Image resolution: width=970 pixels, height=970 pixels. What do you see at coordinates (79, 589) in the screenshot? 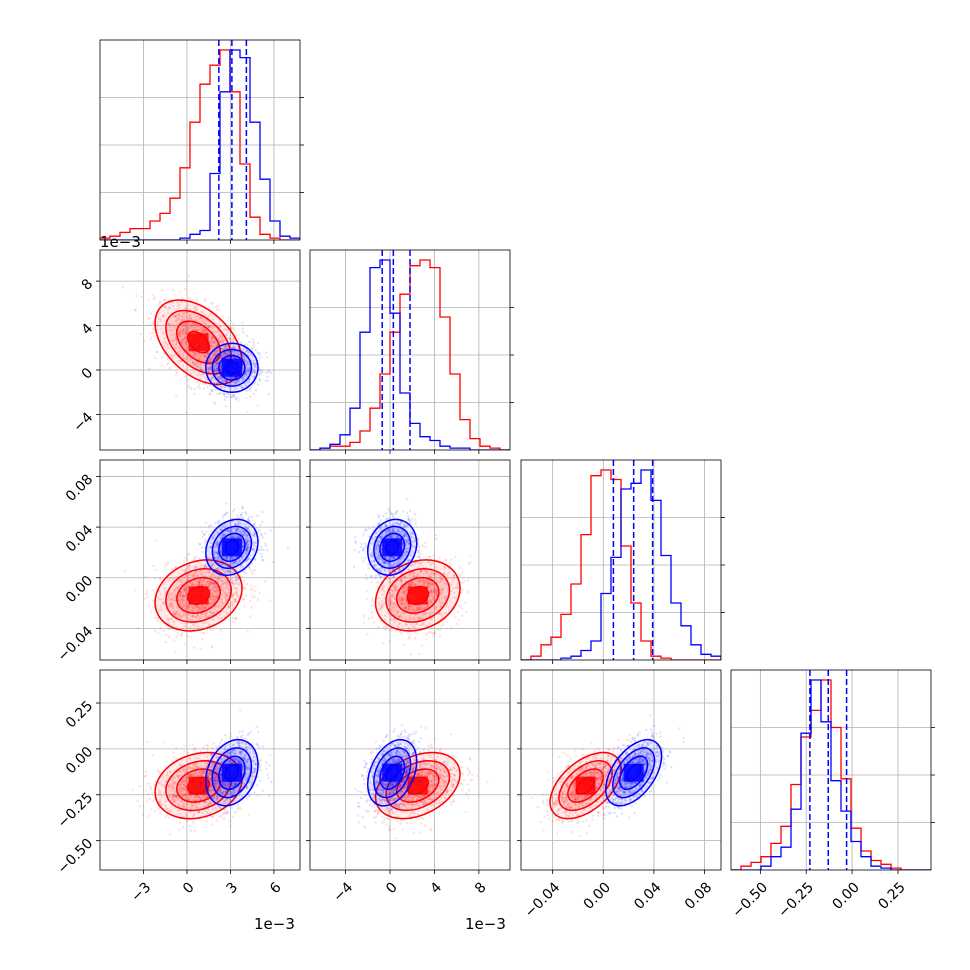
I see `y-tick-label: 0.00` at bounding box center [79, 589].